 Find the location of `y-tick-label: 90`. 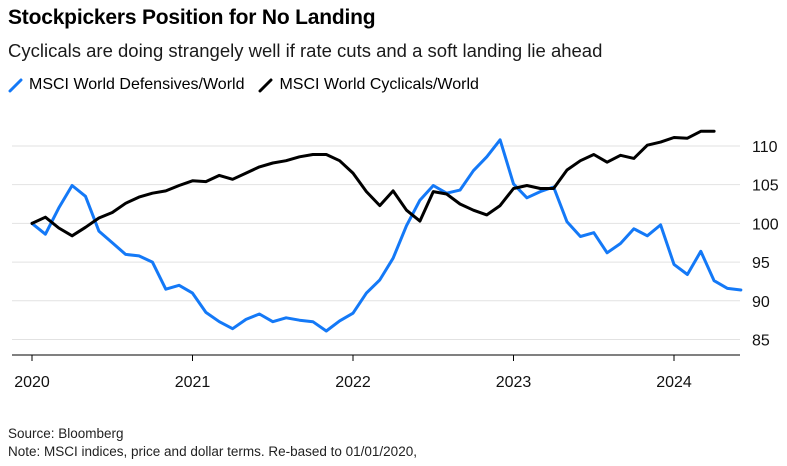

y-tick-label: 90 is located at coordinates (761, 302).